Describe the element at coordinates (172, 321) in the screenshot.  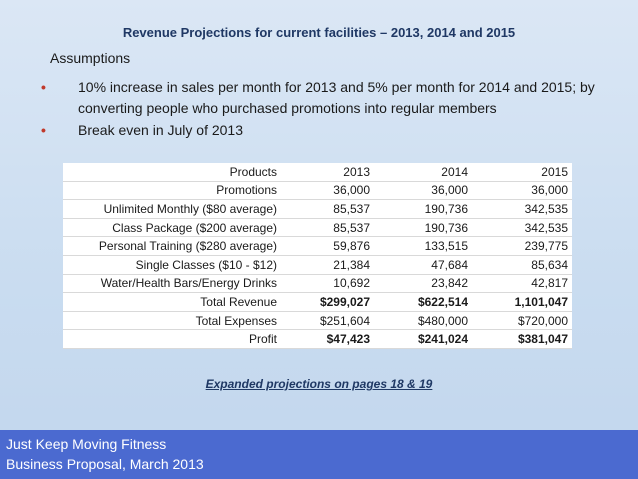
I see `row-label: Total Expenses` at that location.